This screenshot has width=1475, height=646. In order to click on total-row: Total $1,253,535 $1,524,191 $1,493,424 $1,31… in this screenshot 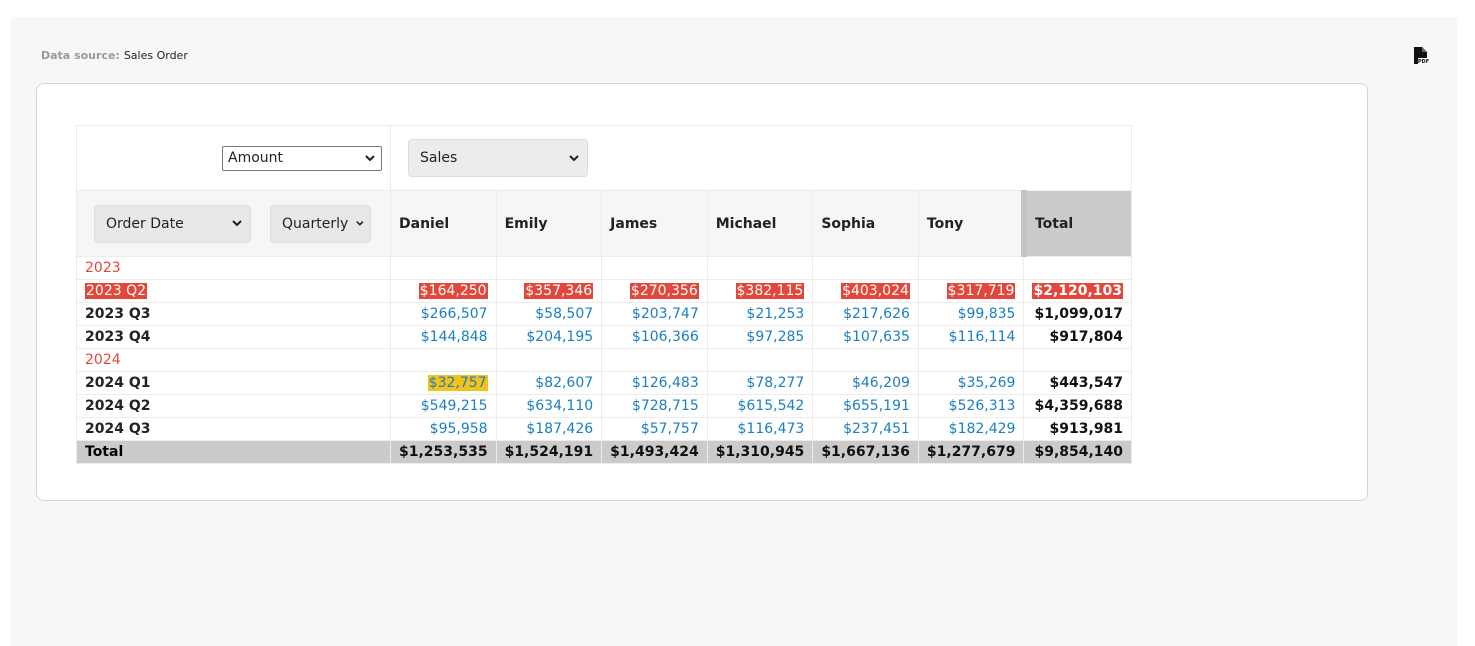, I will do `click(604, 452)`.